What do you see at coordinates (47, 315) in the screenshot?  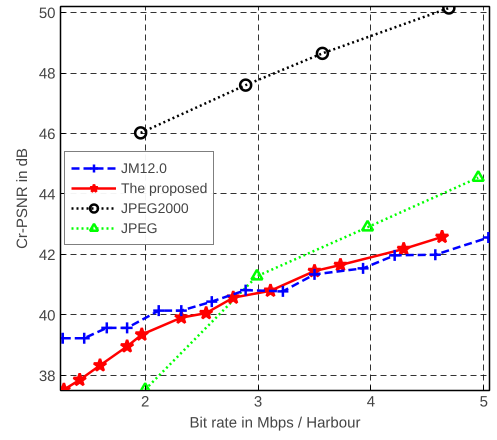 I see `y-tick-label: 40` at bounding box center [47, 315].